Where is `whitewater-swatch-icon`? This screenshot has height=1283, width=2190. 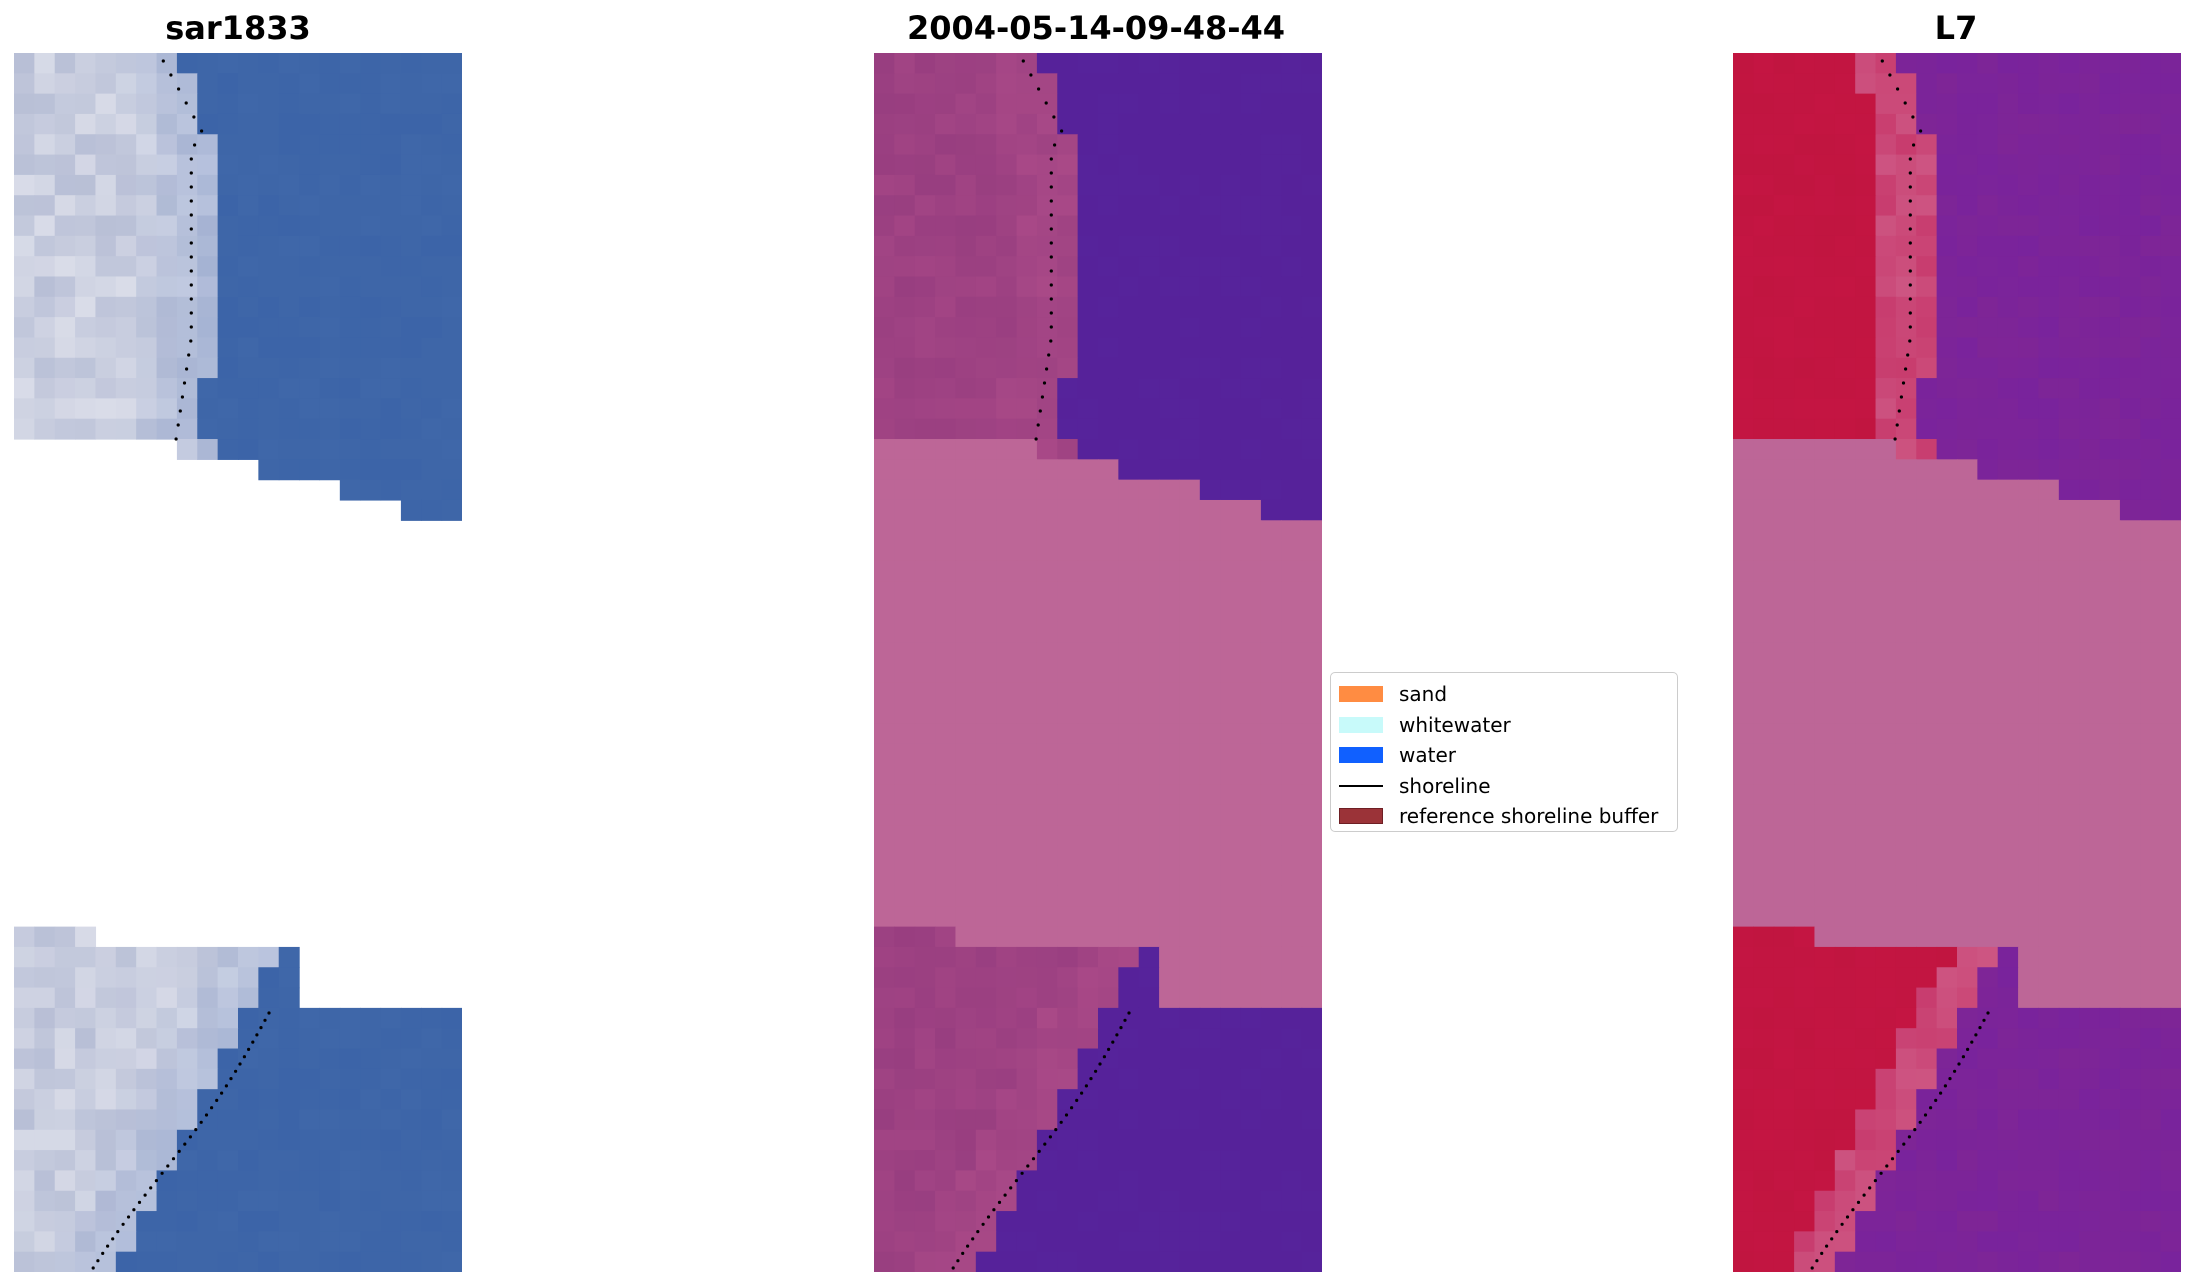 whitewater-swatch-icon is located at coordinates (1361, 724).